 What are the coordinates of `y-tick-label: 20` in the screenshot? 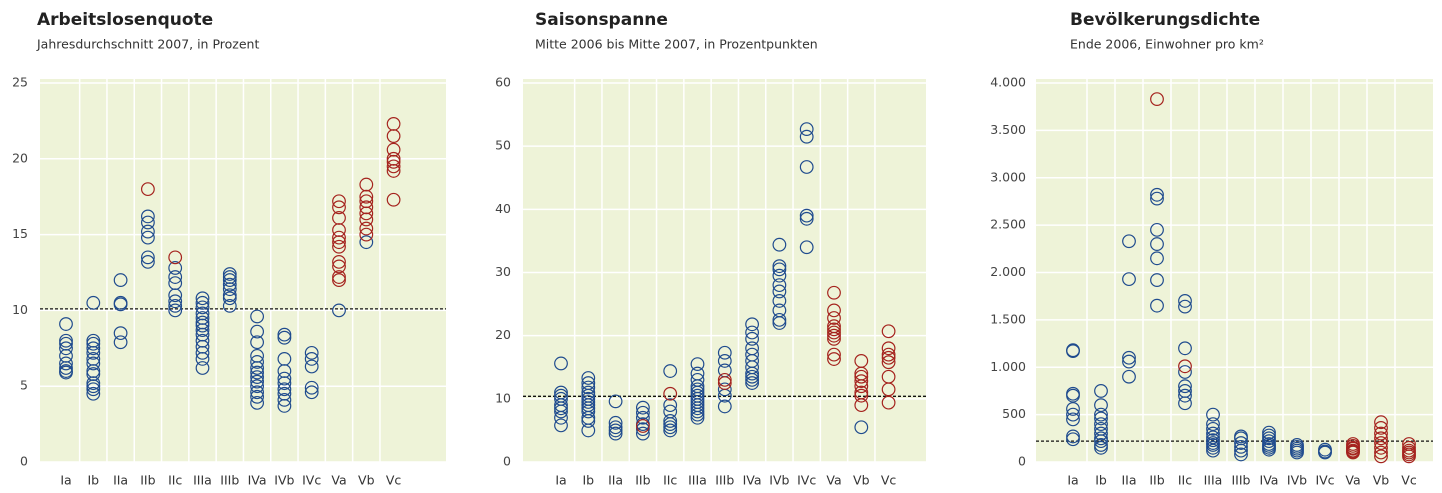 It's located at (20, 157).